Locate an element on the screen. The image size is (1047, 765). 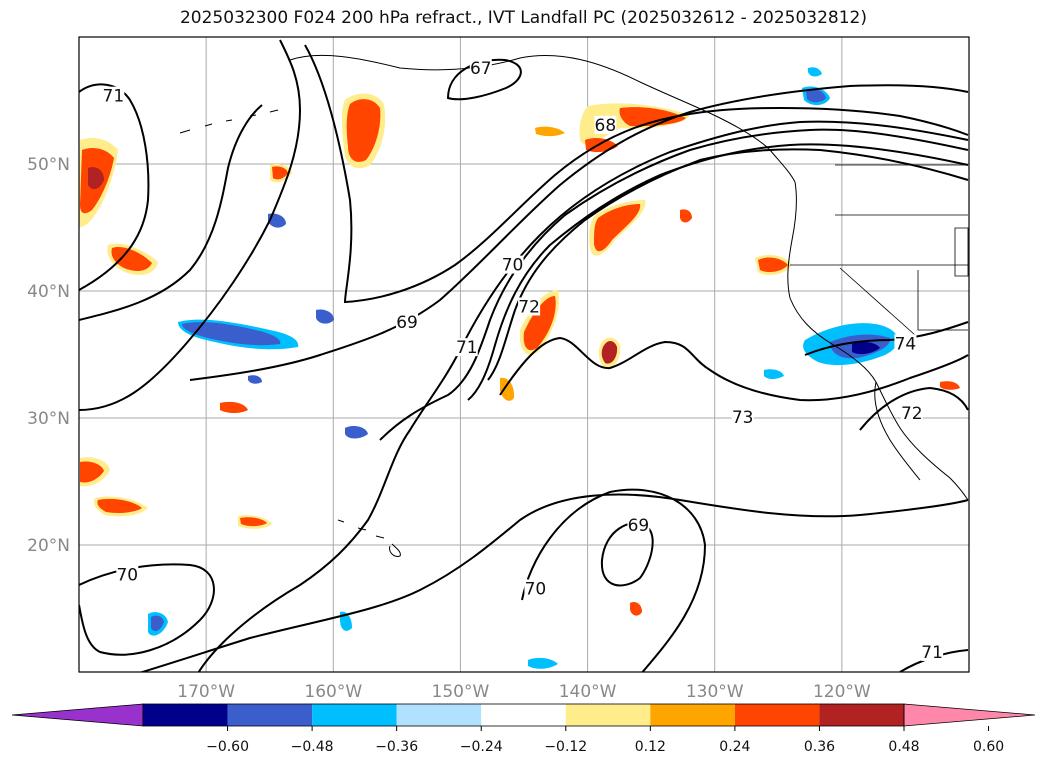
contour-line is located at coordinates (171, 212).